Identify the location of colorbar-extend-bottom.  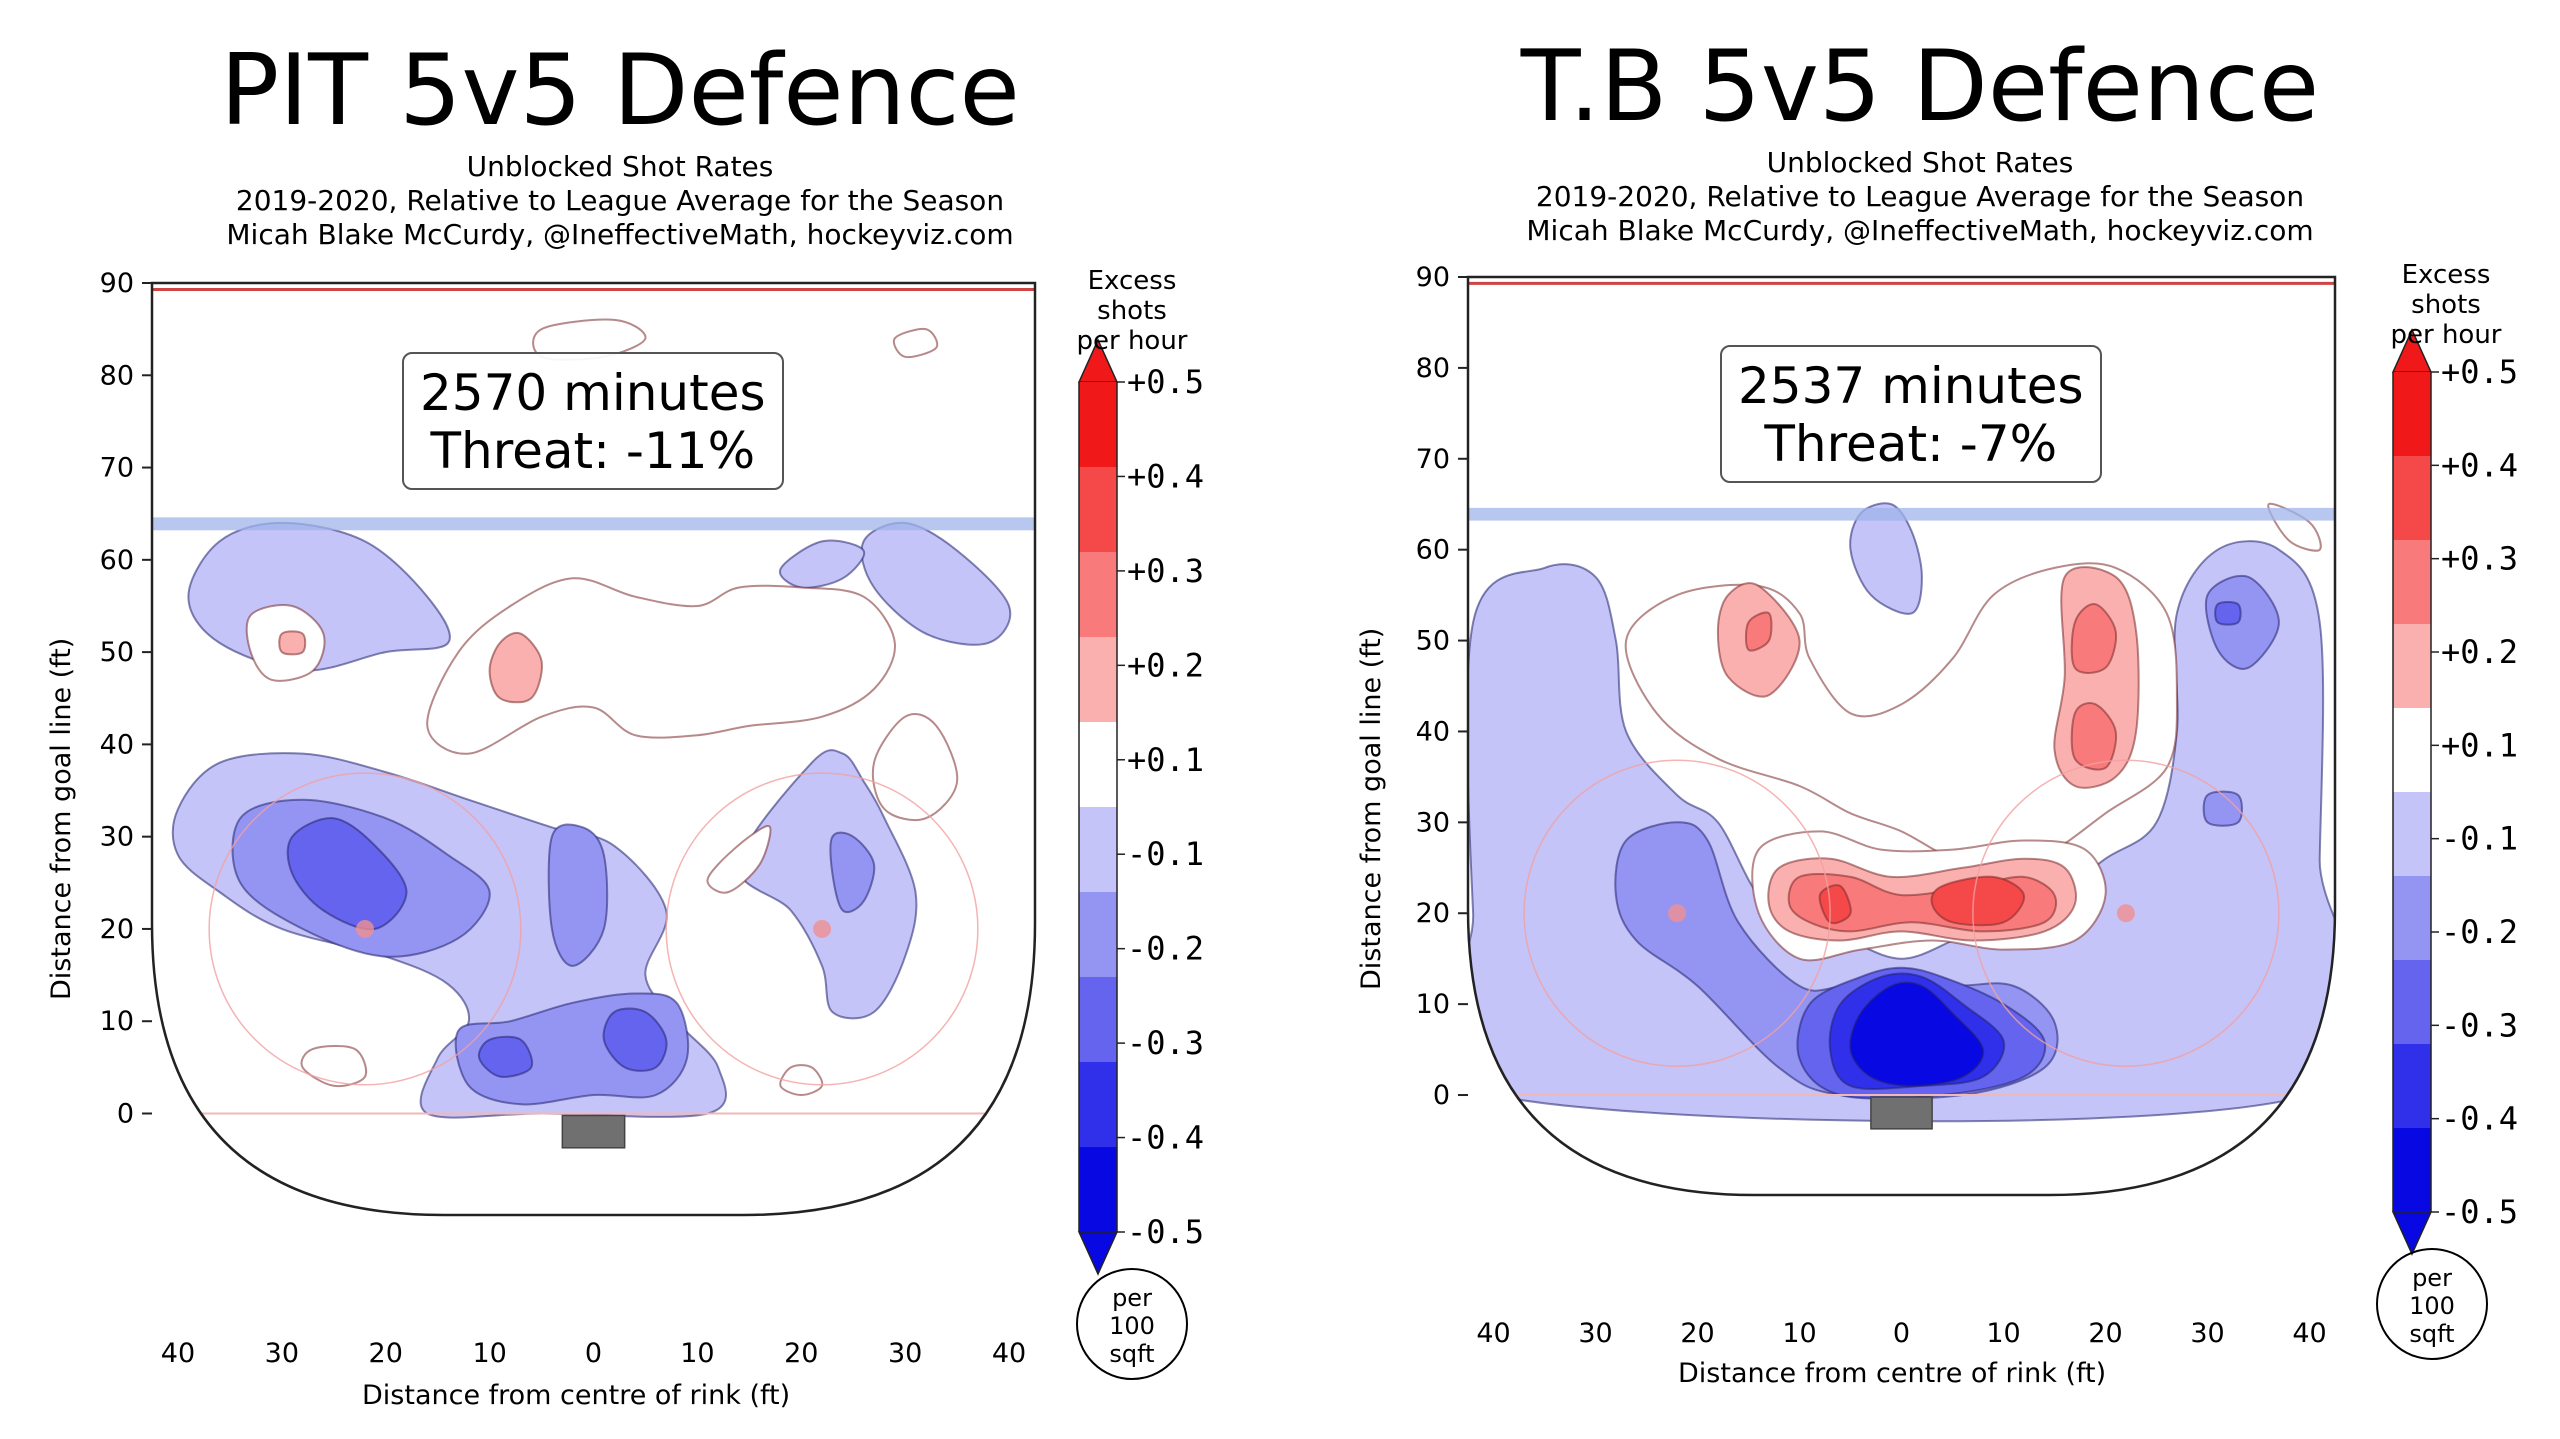
(2412, 1233).